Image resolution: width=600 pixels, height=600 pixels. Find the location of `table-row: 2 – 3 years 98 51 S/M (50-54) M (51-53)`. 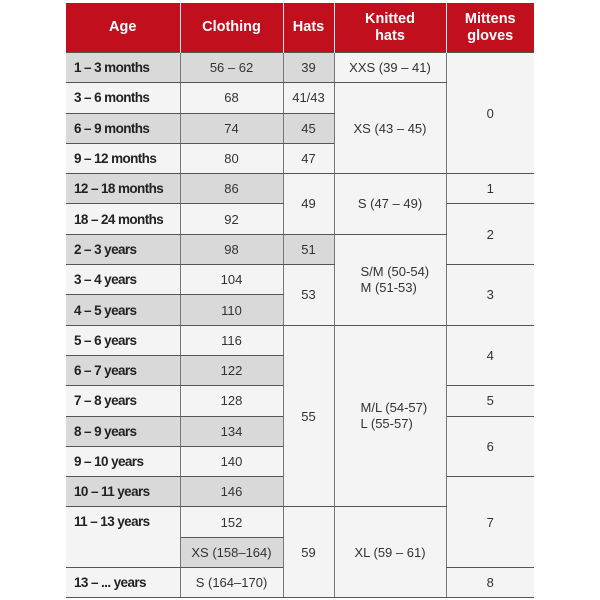

table-row: 2 – 3 years 98 51 S/M (50-54) M (51-53) is located at coordinates (300, 279).